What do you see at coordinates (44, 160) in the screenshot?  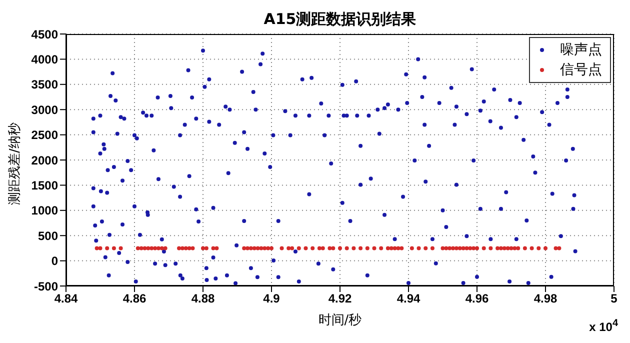 I see `y-tick-label: 2000` at bounding box center [44, 160].